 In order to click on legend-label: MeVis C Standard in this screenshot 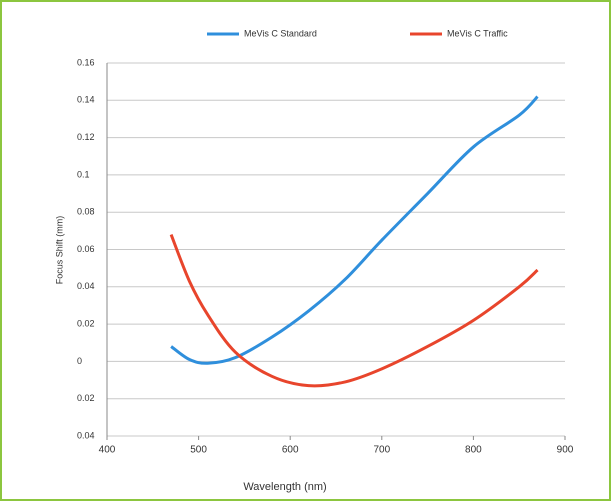, I will do `click(280, 33)`.